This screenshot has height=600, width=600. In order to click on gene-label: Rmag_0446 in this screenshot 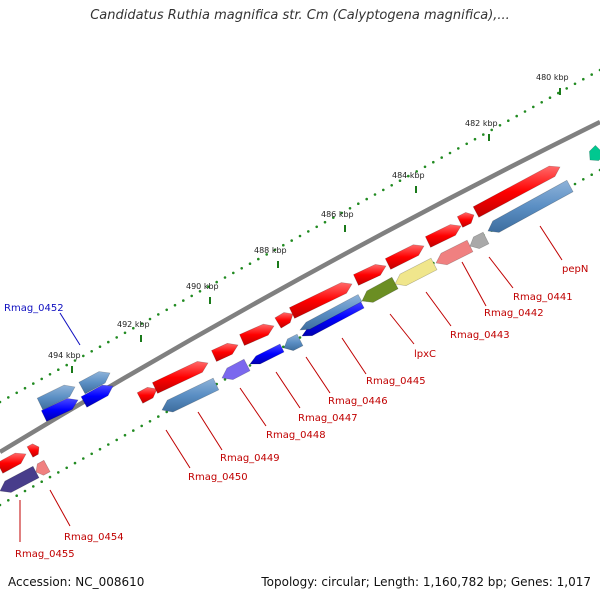, I will do `click(358, 401)`.